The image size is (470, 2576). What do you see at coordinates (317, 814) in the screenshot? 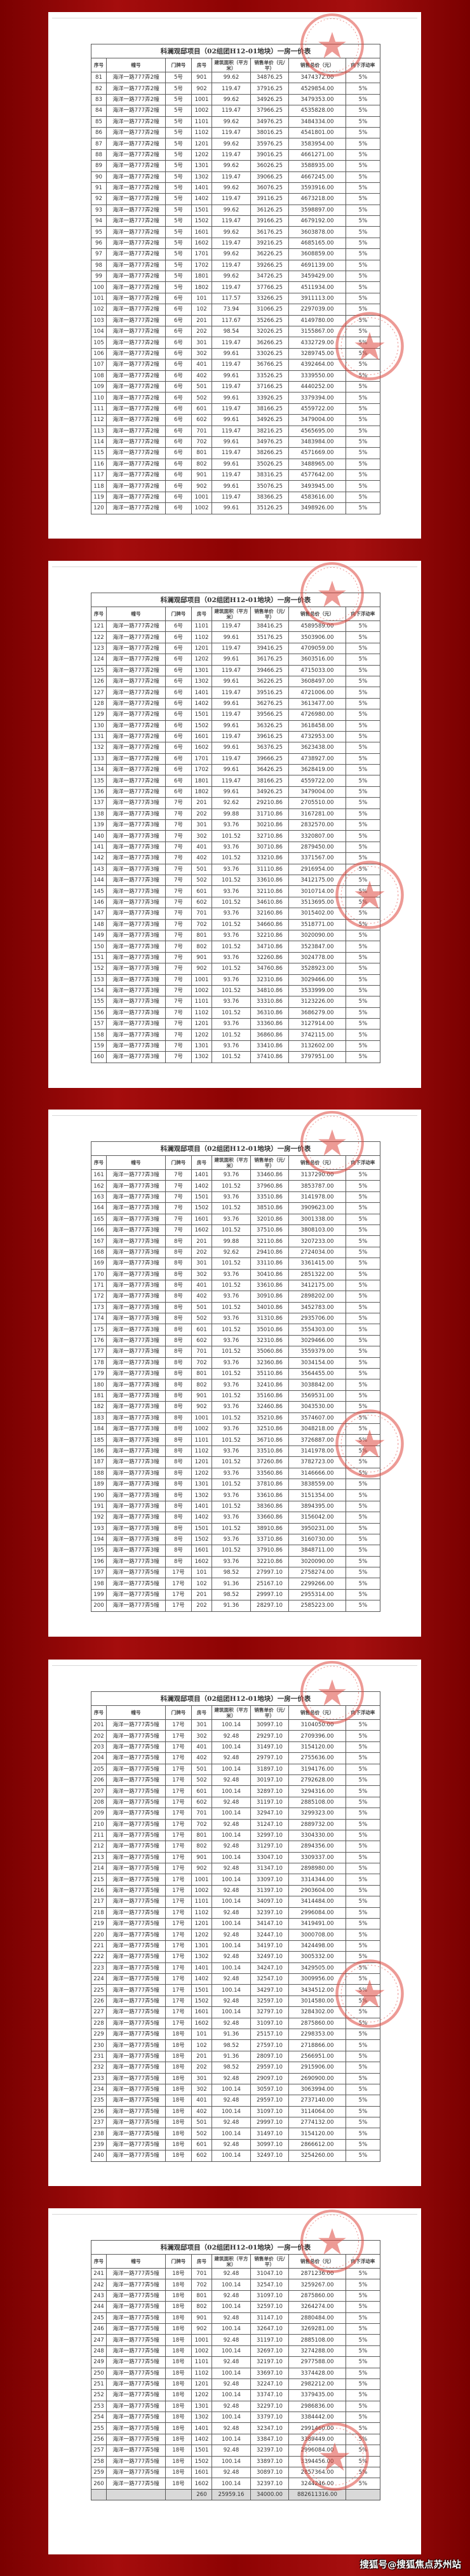
I see `total-price-cell: 3167281.00` at bounding box center [317, 814].